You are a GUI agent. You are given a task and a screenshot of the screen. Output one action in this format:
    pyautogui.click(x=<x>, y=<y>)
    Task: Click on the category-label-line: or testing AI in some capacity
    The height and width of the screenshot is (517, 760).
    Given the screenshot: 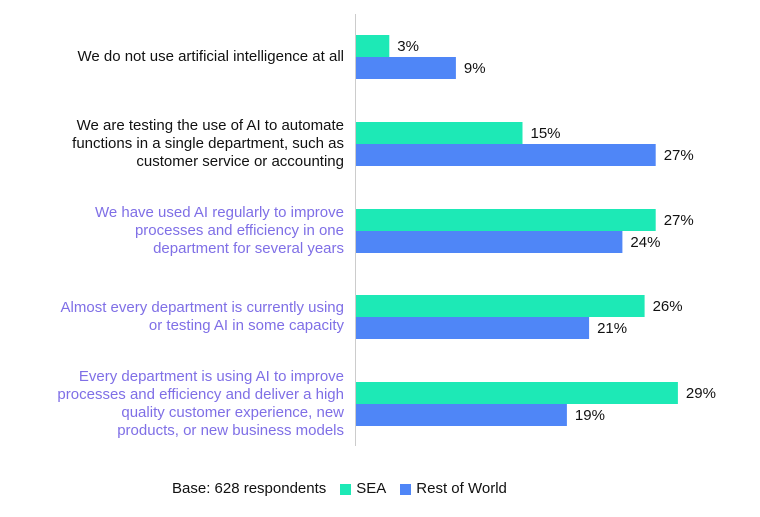 What is the action you would take?
    pyautogui.click(x=246, y=325)
    